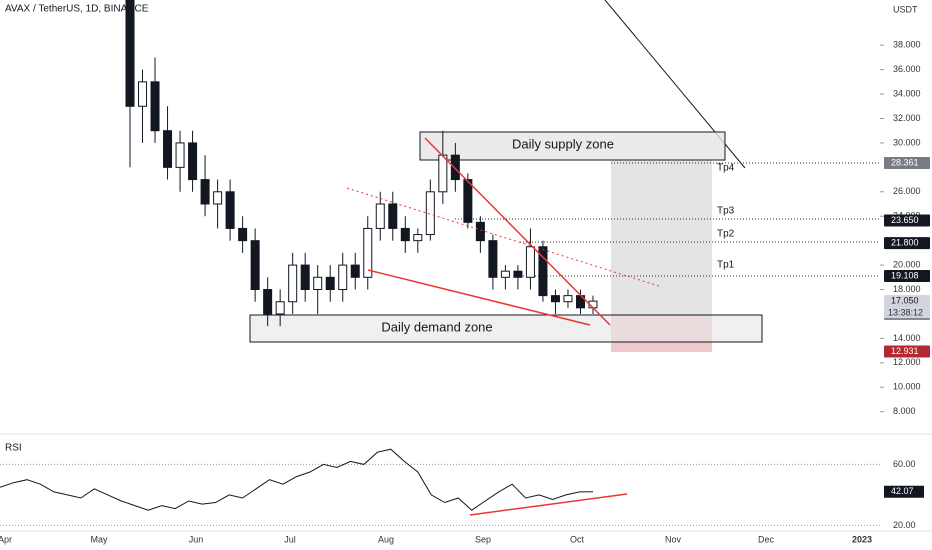 Image resolution: width=932 pixels, height=550 pixels. What do you see at coordinates (726, 234) in the screenshot?
I see `tp-label: Tp2` at bounding box center [726, 234].